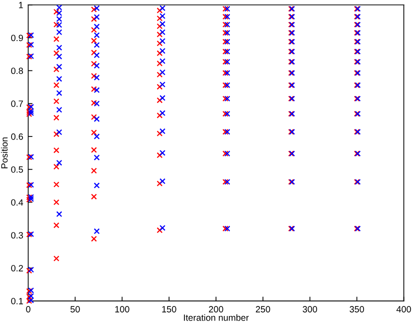 This screenshot has width=415, height=325. What do you see at coordinates (4, 152) in the screenshot?
I see `y-axis-title: Position` at bounding box center [4, 152].